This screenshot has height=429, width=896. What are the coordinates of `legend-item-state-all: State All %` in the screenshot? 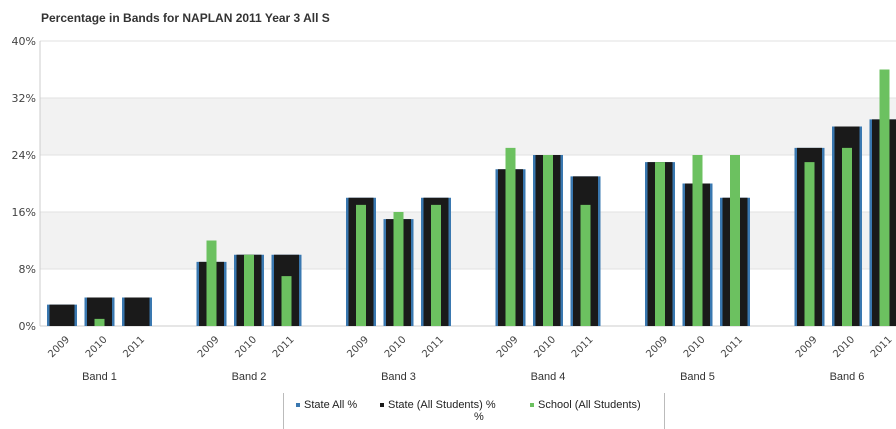 It's located at (326, 405).